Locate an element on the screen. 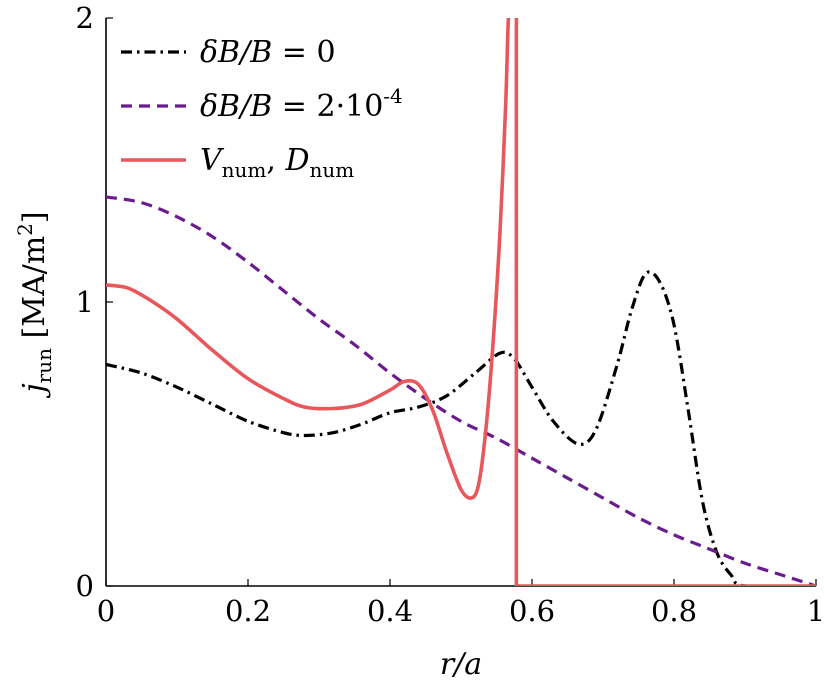 This screenshot has width=824, height=688. legend-sup-1: -4 is located at coordinates (392, 96).